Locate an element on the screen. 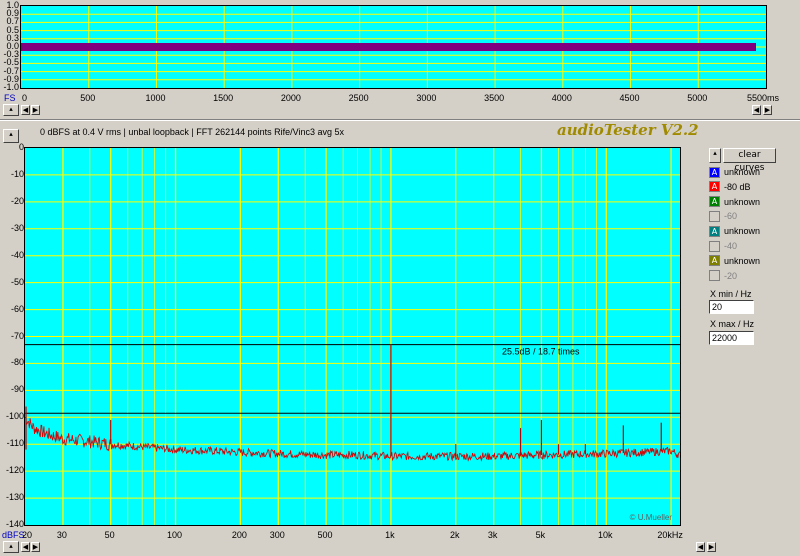 The image size is (800, 556). time-y-tick-label: -0.7 is located at coordinates (11, 70).